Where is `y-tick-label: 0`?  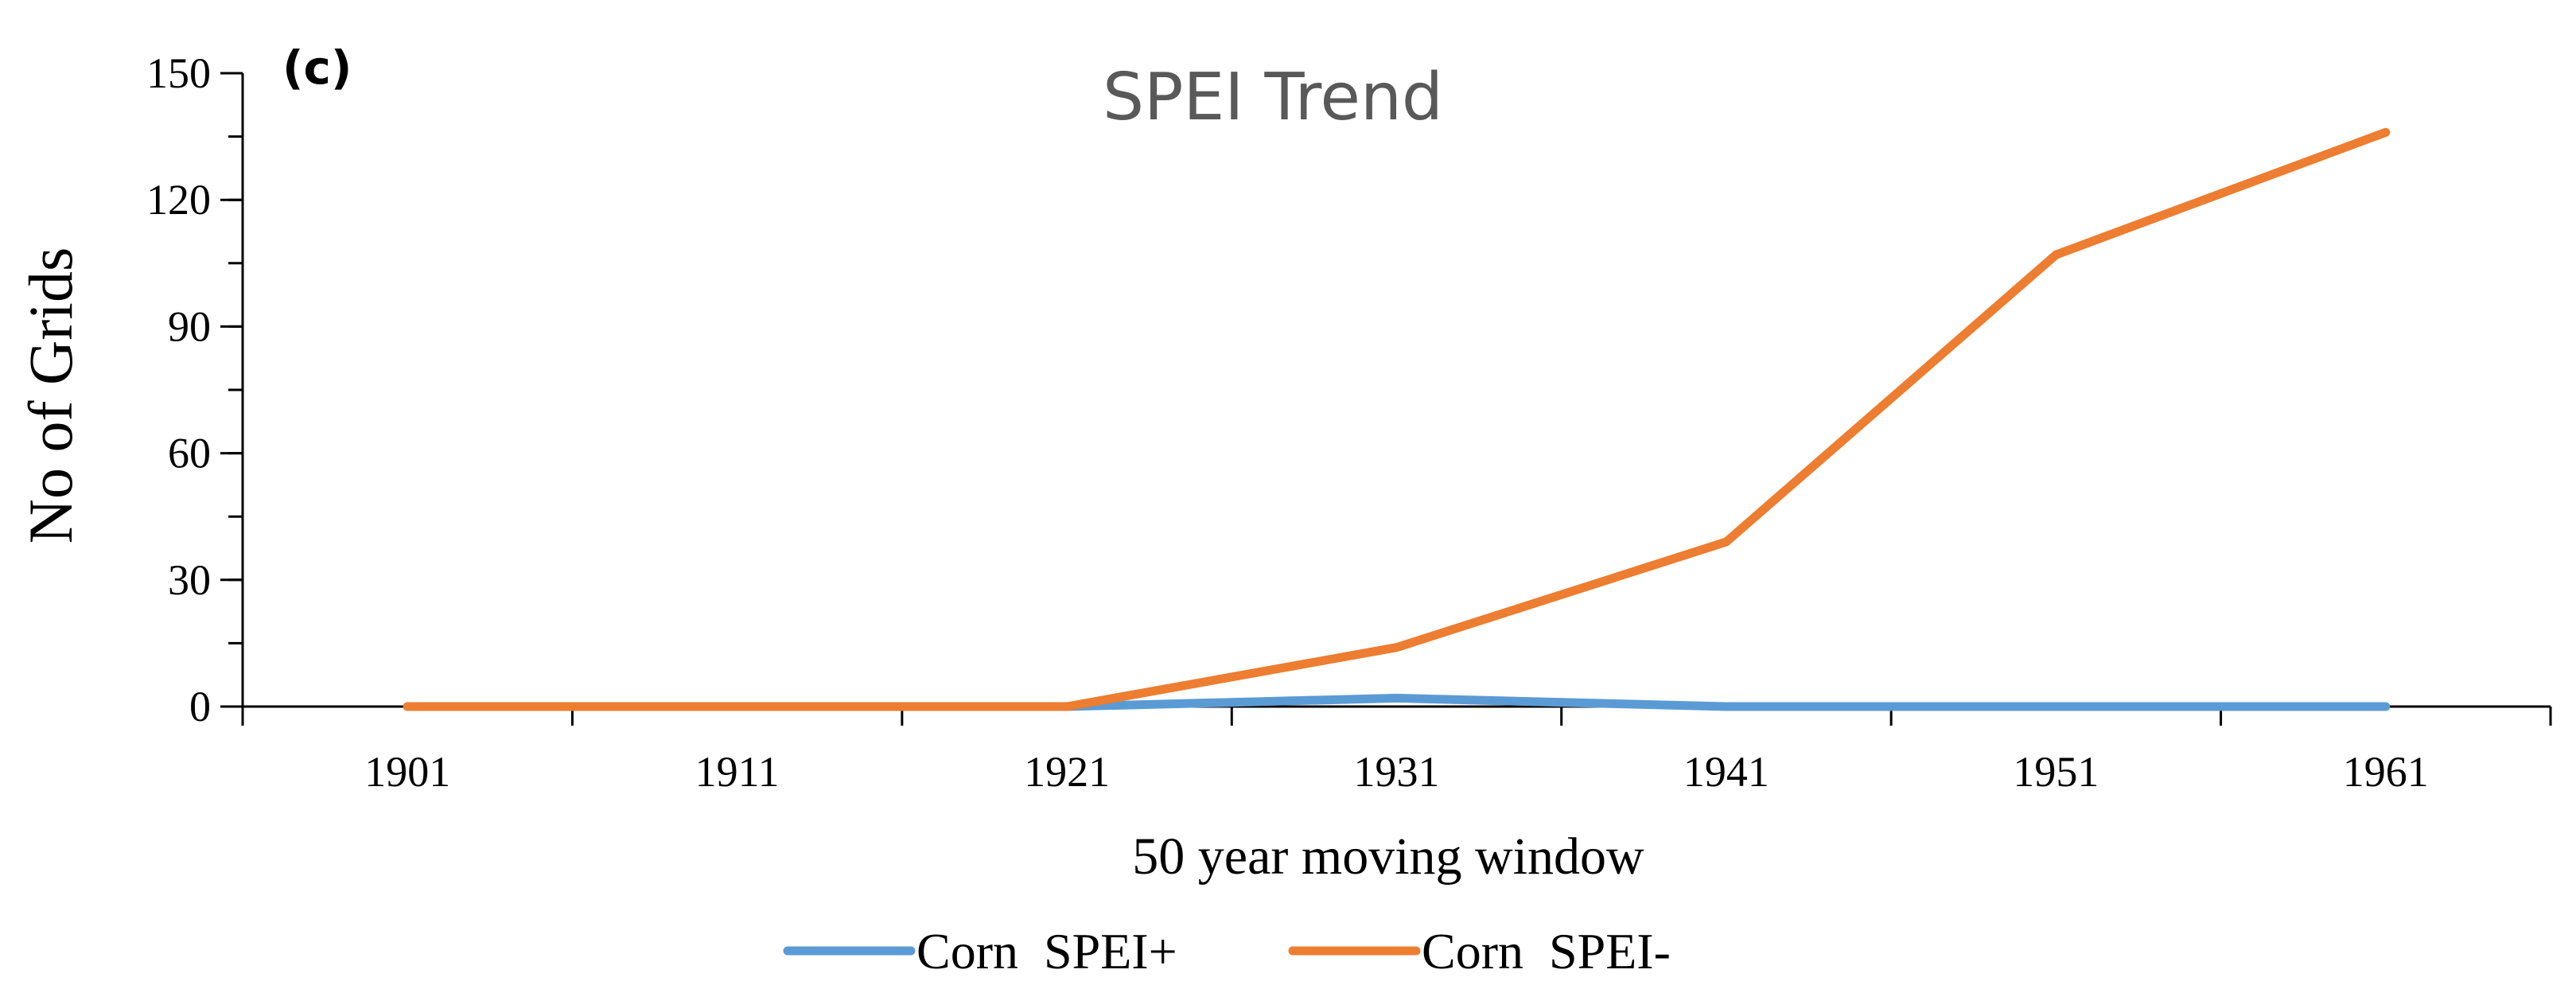
y-tick-label: 0 is located at coordinates (200, 706).